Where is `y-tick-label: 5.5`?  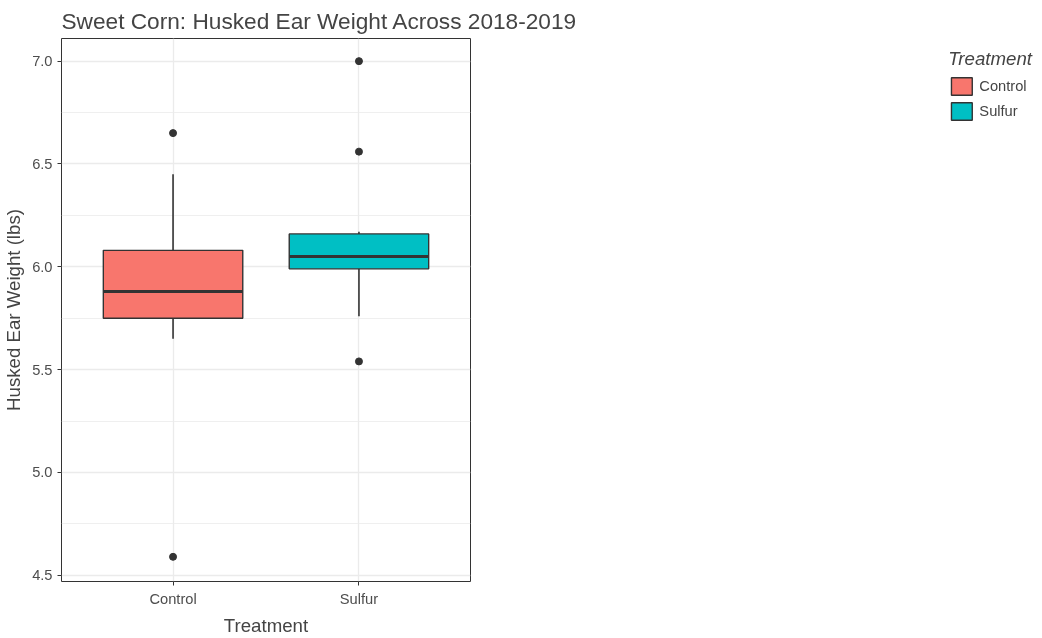 y-tick-label: 5.5 is located at coordinates (42, 369).